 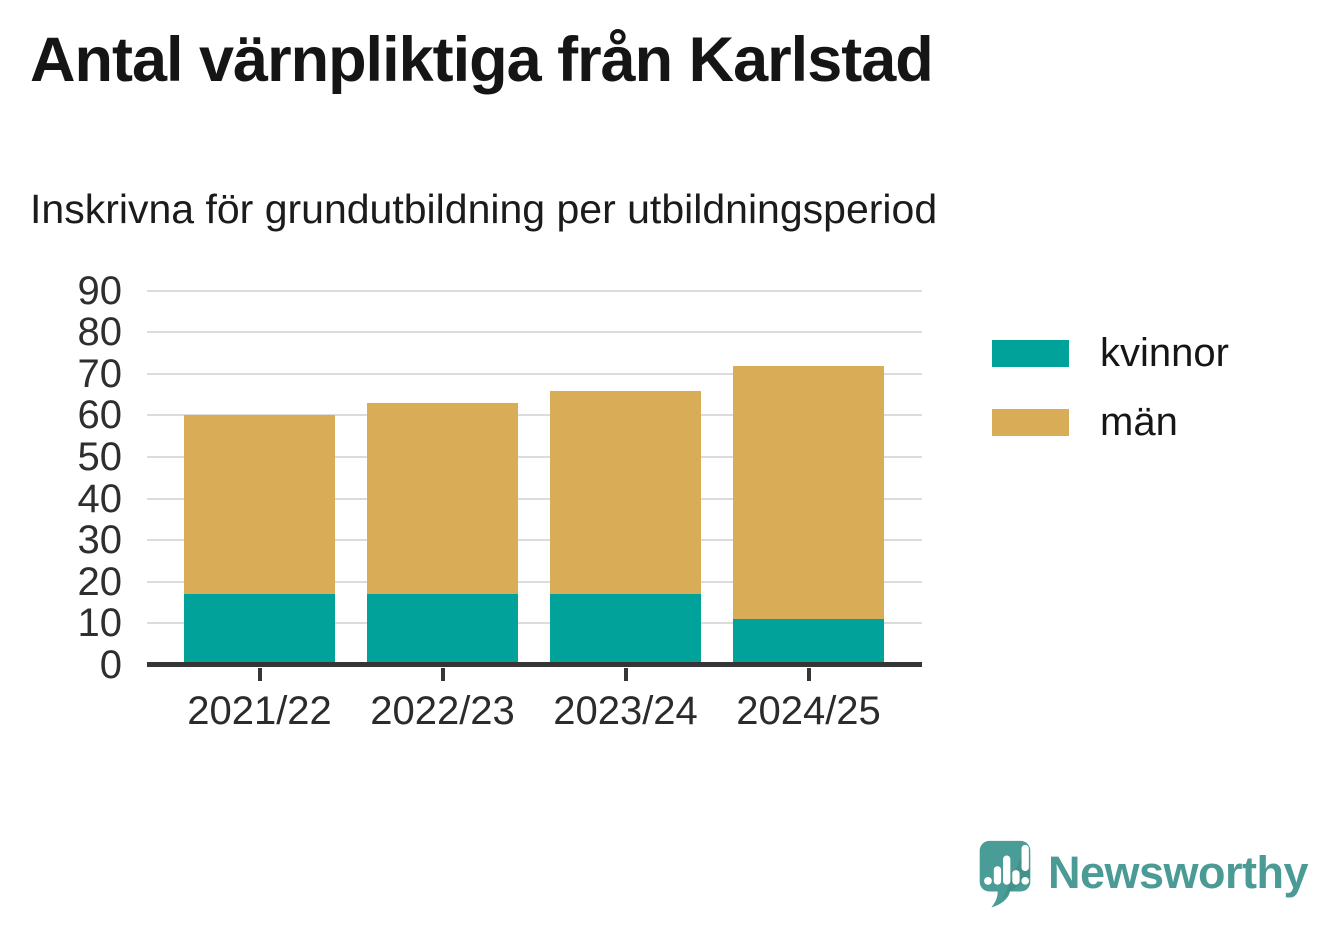 What do you see at coordinates (100, 290) in the screenshot?
I see `y-axis-label-90: 90` at bounding box center [100, 290].